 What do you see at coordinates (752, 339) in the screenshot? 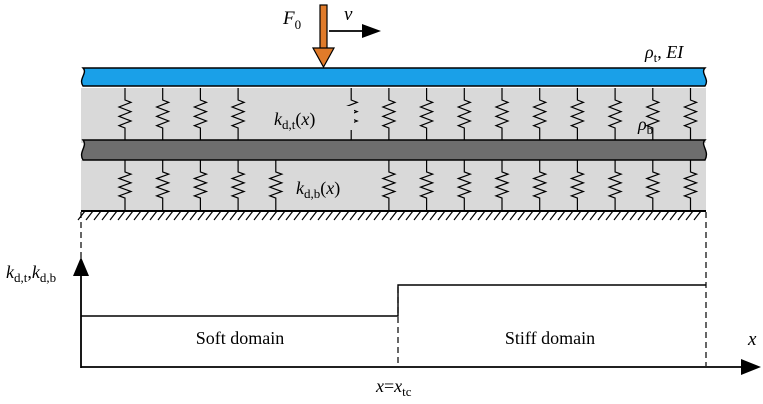
I see `stiffness-x-axis-label: x` at bounding box center [752, 339].